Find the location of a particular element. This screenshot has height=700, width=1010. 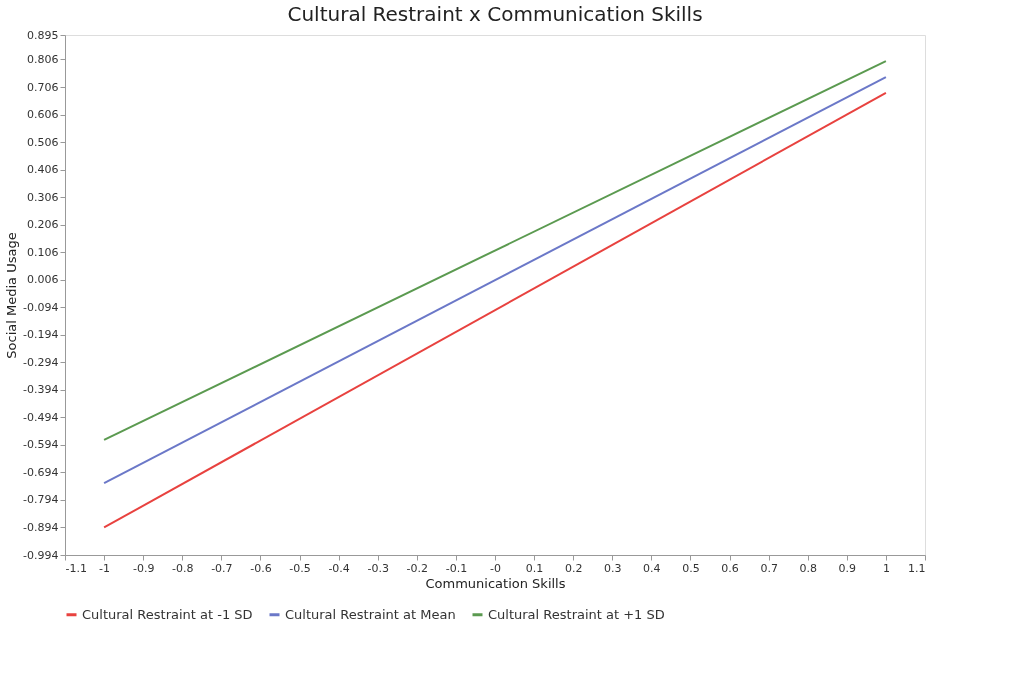

x-tick-label: 0.8 is located at coordinates (808, 568).